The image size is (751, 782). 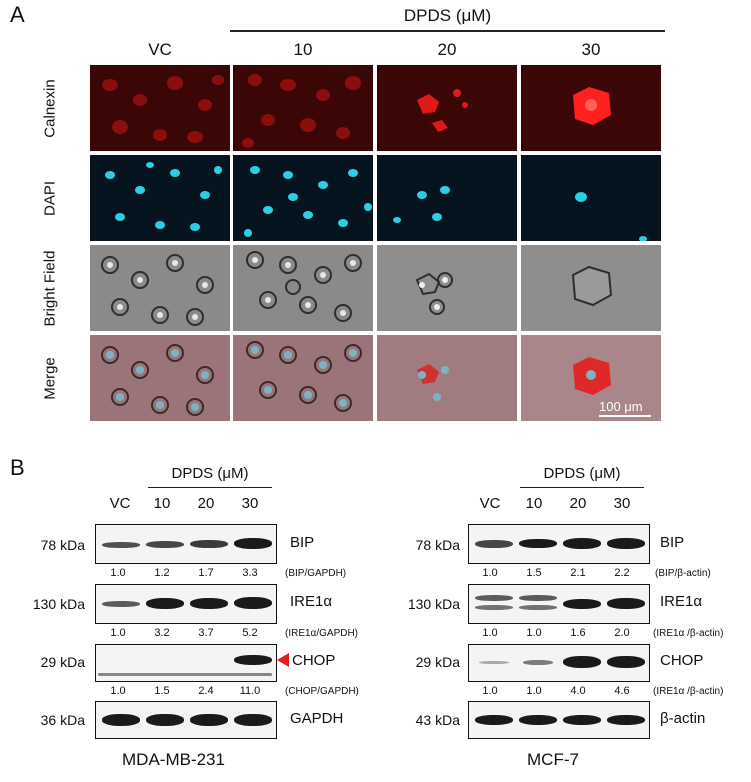 What do you see at coordinates (62, 720) in the screenshot?
I see `left-blot-gapdh-kda: 36 kDa` at bounding box center [62, 720].